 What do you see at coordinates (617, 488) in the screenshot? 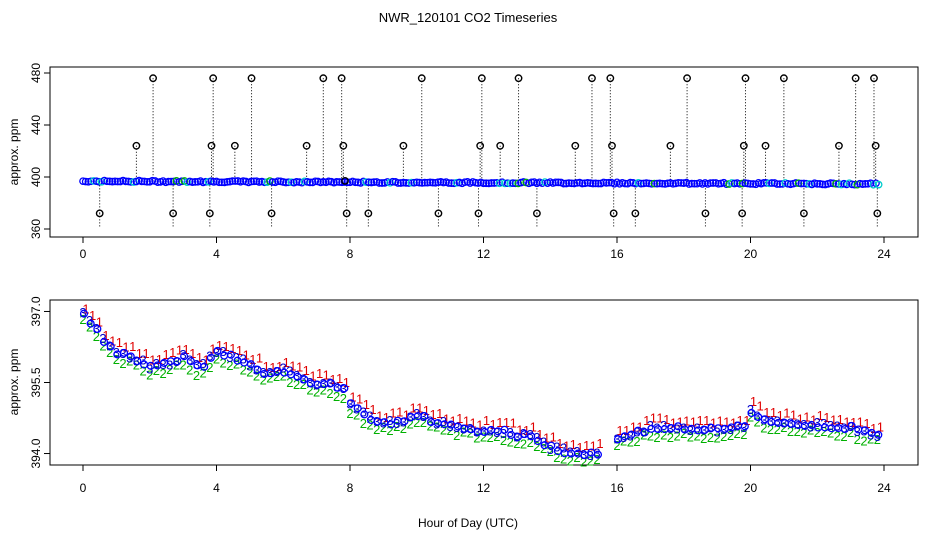
I see `bottom-x-tick-label: 16` at bounding box center [617, 488].